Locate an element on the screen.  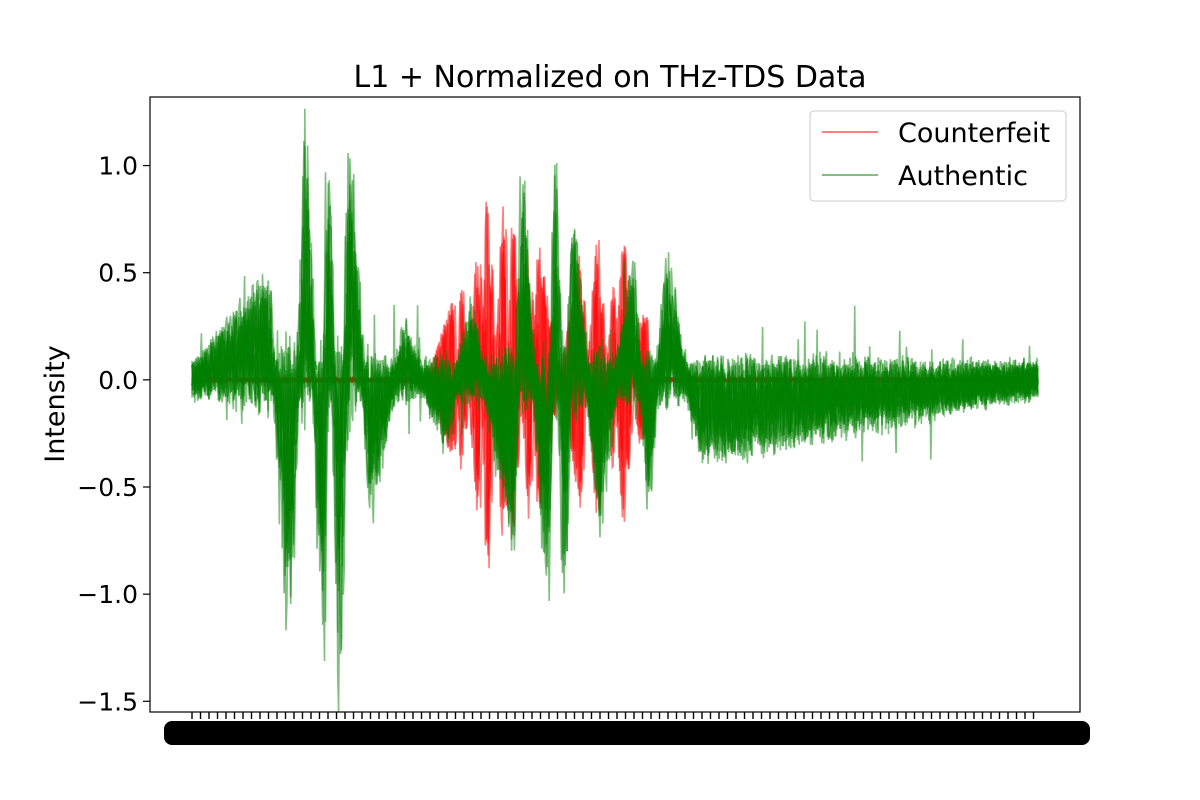
y-tick-label: 0.5 is located at coordinates (118, 273).